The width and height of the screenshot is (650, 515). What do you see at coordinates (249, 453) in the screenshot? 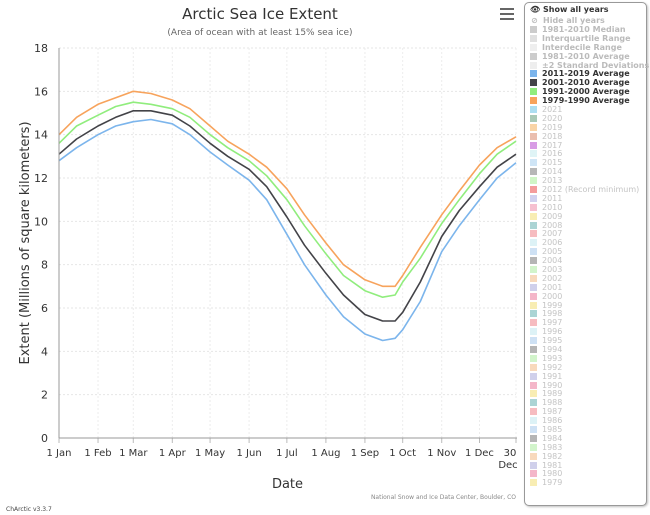
I see `x-tick-label: 1 Jun` at bounding box center [249, 453].